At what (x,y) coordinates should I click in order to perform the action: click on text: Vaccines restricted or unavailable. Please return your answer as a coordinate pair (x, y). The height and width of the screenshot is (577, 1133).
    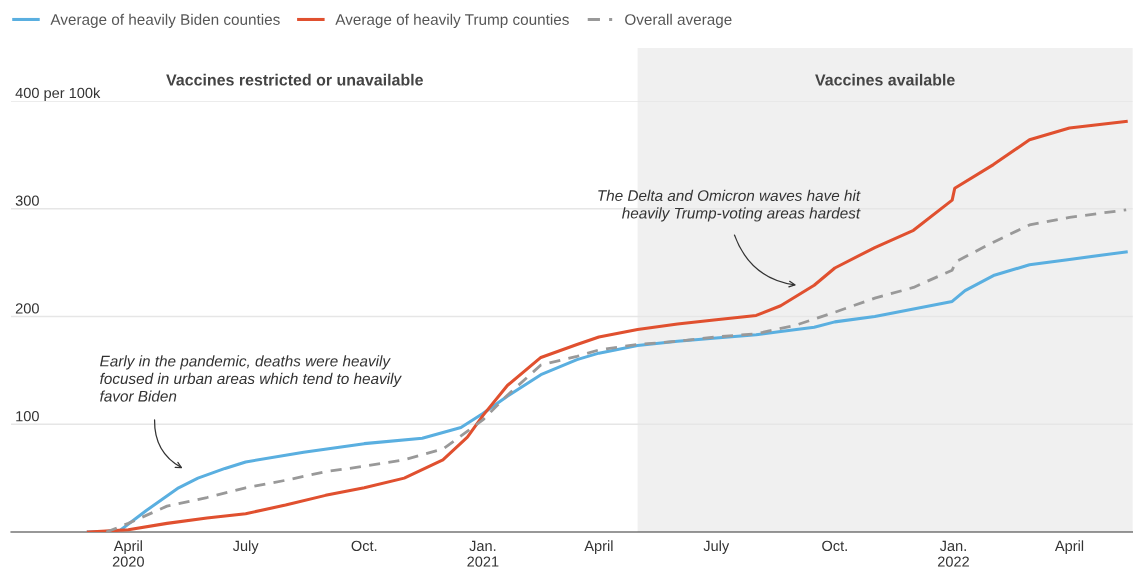
    Looking at the image, I should click on (294, 79).